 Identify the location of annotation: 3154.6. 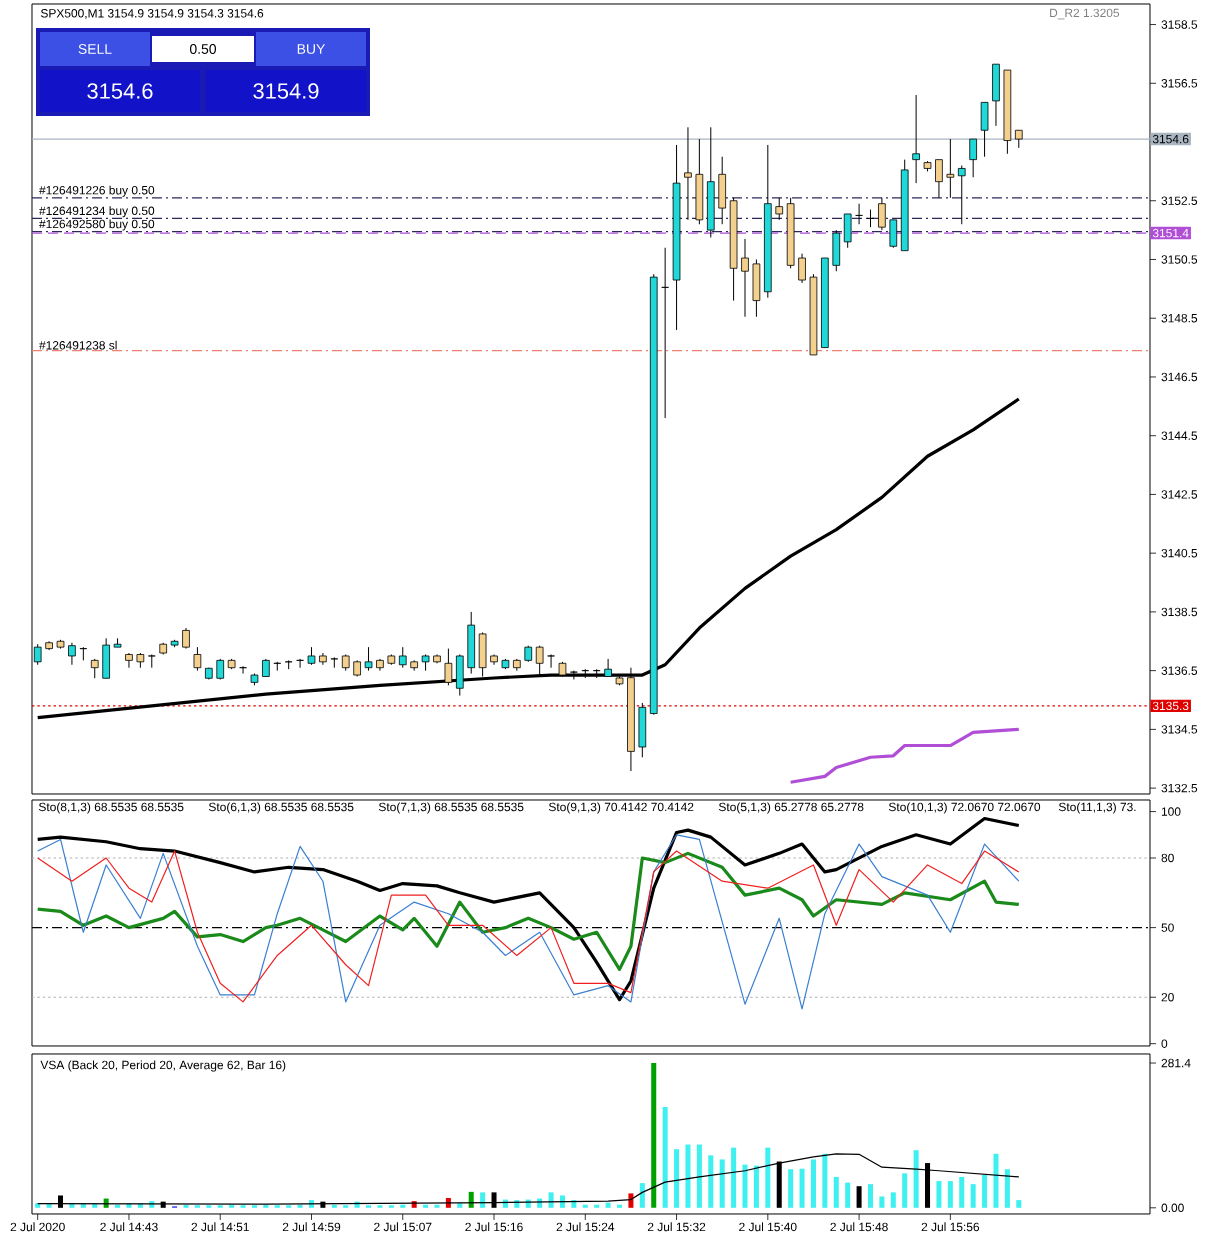
(120, 91).